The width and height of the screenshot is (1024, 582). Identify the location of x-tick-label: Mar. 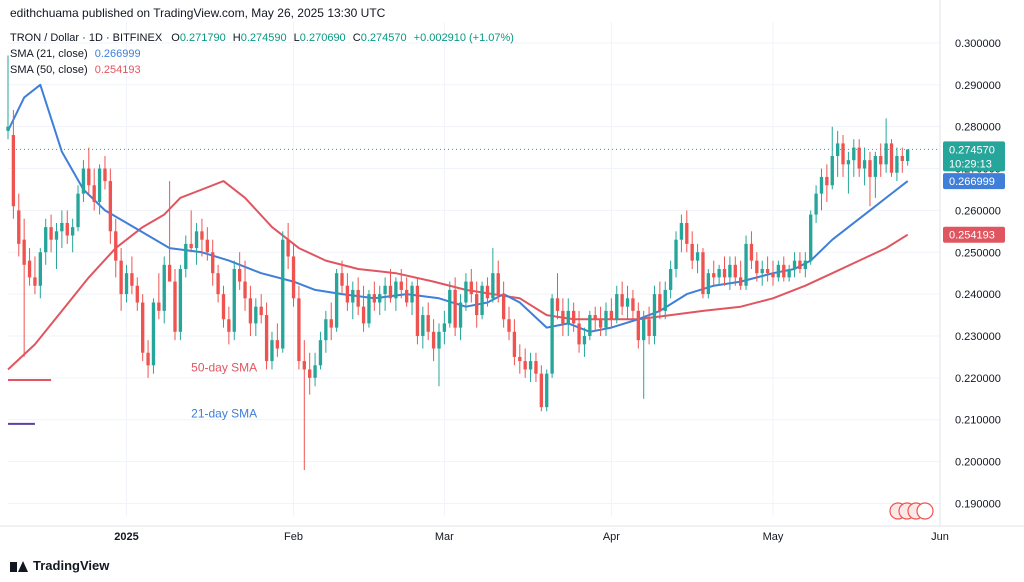
(444, 537).